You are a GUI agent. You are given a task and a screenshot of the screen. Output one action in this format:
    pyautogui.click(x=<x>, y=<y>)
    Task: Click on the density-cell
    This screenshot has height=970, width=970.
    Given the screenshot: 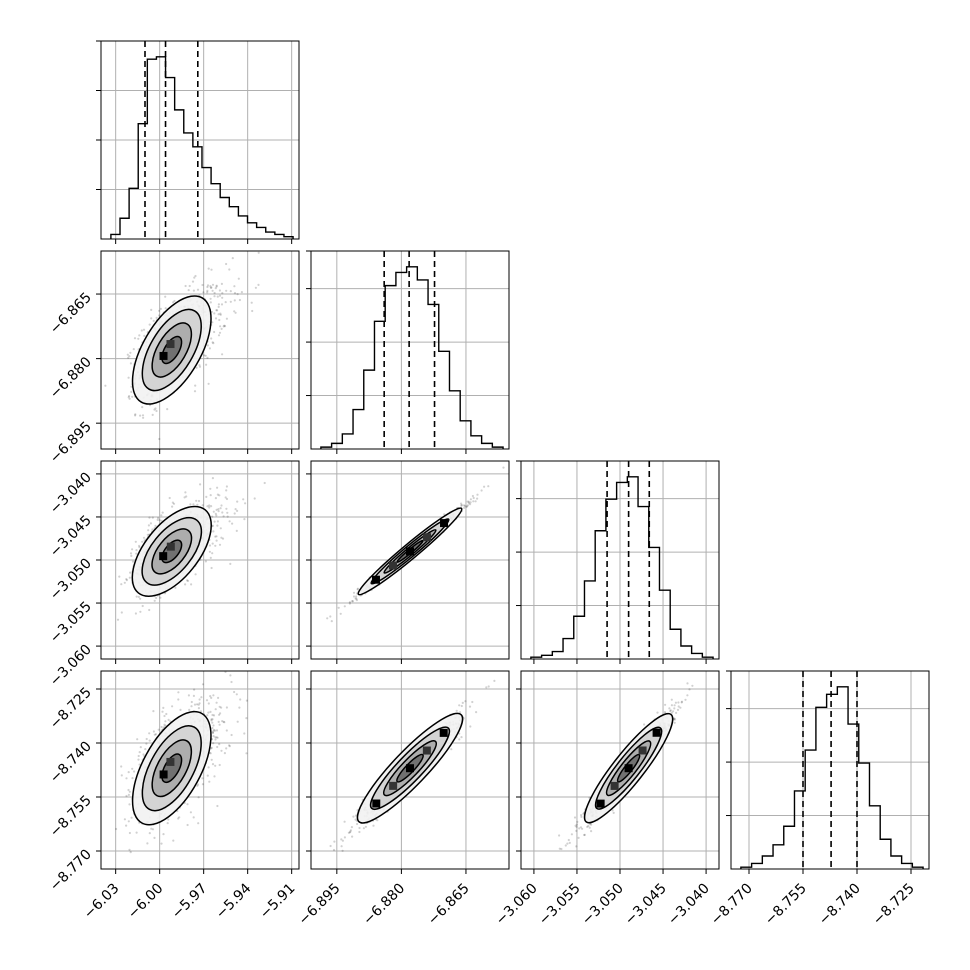 What is the action you would take?
    pyautogui.click(x=443, y=732)
    